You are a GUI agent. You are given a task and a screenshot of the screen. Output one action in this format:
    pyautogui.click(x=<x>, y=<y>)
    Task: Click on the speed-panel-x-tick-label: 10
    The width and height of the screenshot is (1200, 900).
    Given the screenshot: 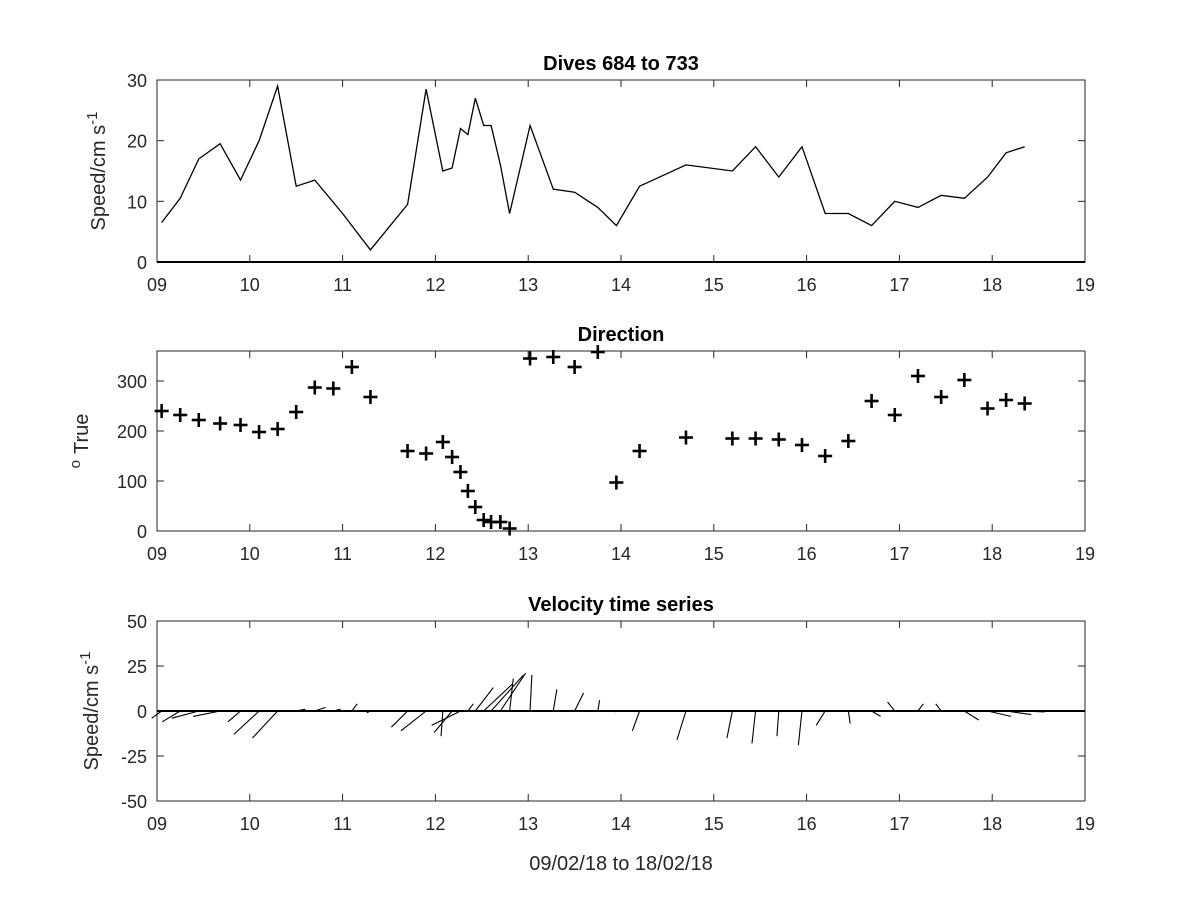 What is the action you would take?
    pyautogui.click(x=250, y=285)
    